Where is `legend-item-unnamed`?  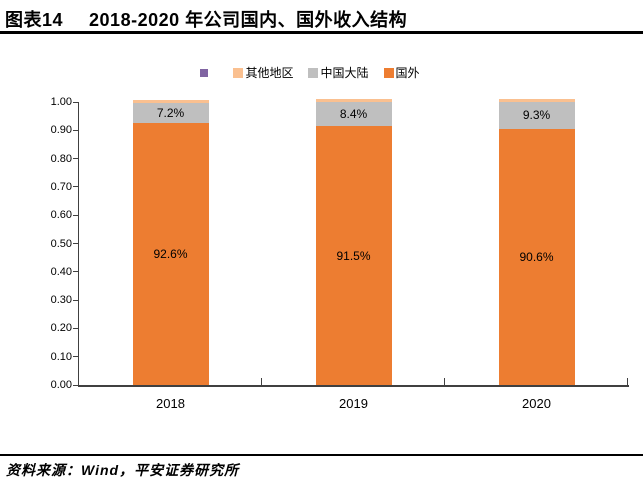 legend-item-unnamed is located at coordinates (205, 72).